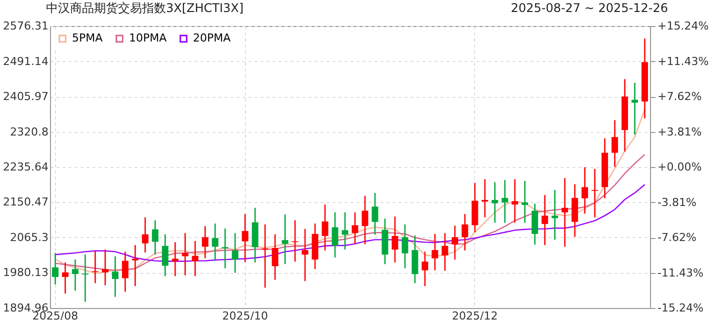 The height and width of the screenshot is (320, 720). I want to click on y-tick-label: 2320.8, so click(29, 131).